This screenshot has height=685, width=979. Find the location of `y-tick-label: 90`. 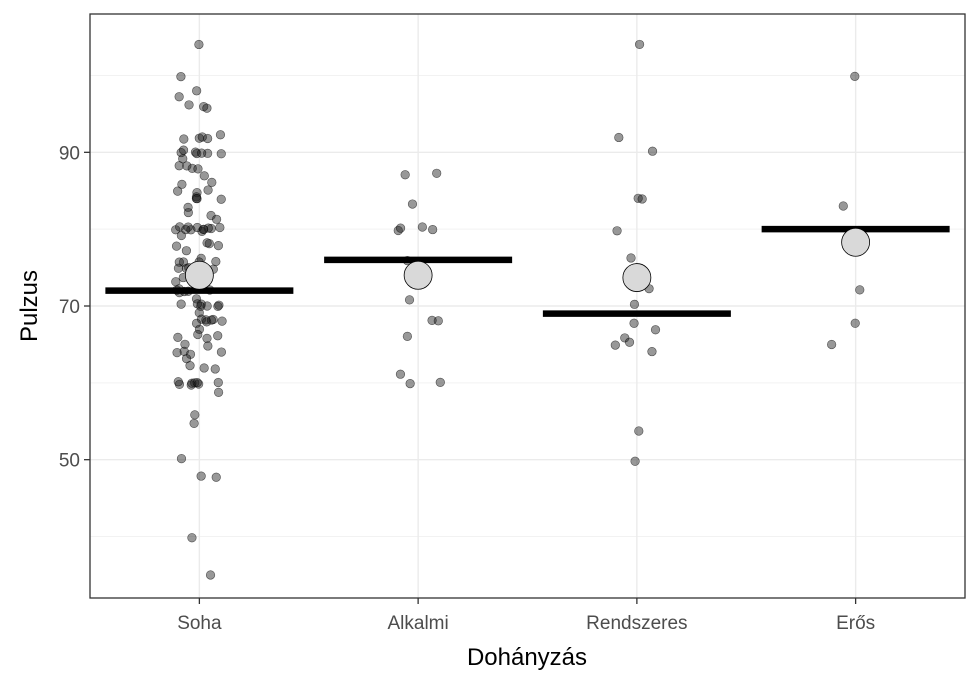

y-tick-label: 90 is located at coordinates (69, 153).